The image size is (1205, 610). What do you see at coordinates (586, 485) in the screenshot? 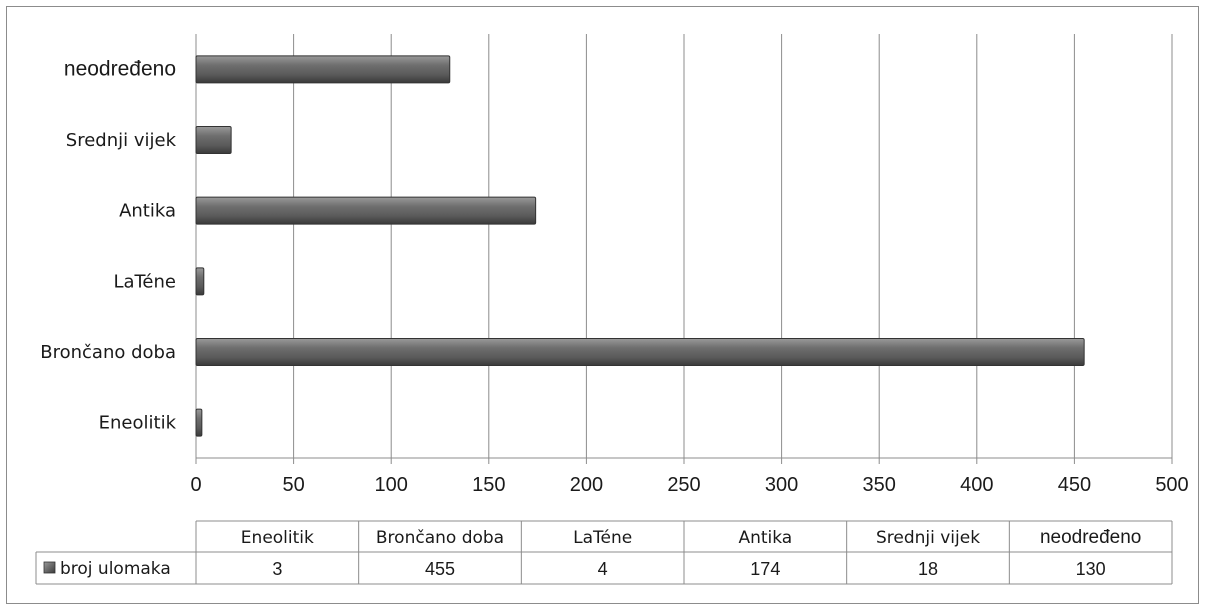
I see `x-tick-label-200: 200` at bounding box center [586, 485].